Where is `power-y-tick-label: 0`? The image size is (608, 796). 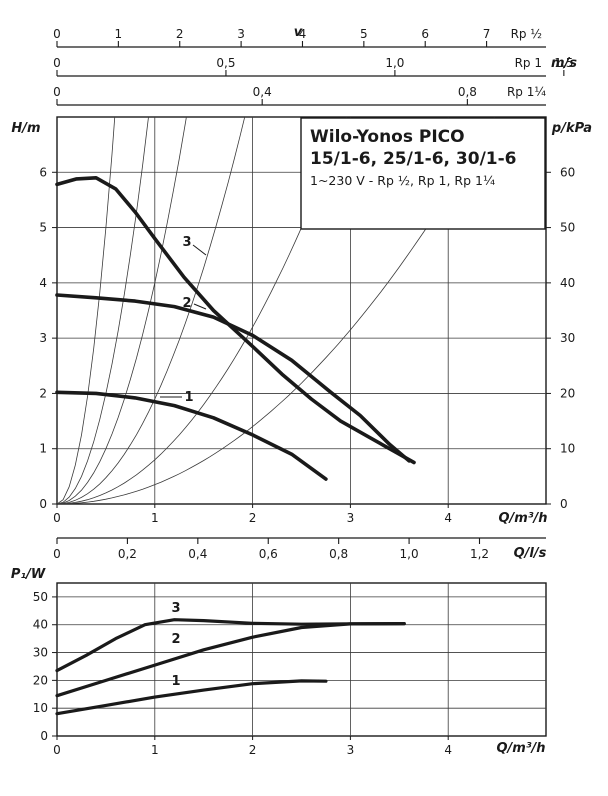 power-y-tick-label: 0 is located at coordinates (44, 736).